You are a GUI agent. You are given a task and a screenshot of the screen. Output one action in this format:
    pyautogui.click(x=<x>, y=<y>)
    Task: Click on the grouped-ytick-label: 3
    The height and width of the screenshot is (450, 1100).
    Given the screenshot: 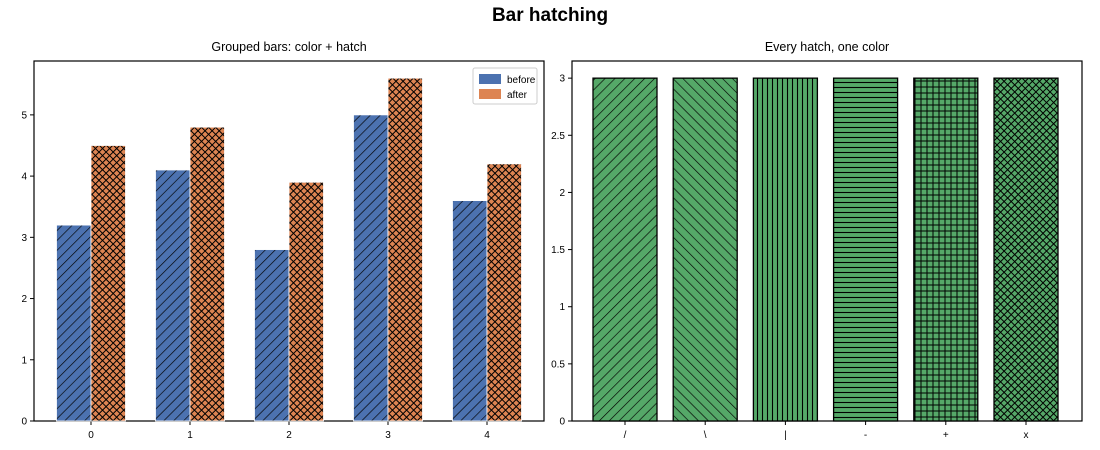 What is the action you would take?
    pyautogui.click(x=24, y=238)
    